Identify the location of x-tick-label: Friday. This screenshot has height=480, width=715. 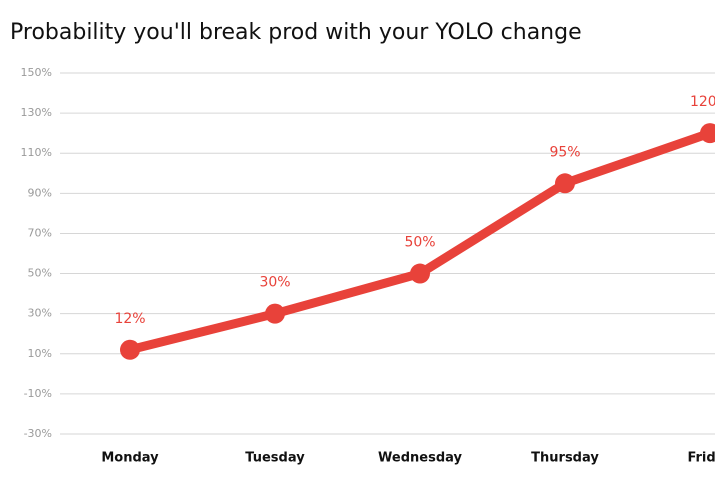
(701, 458).